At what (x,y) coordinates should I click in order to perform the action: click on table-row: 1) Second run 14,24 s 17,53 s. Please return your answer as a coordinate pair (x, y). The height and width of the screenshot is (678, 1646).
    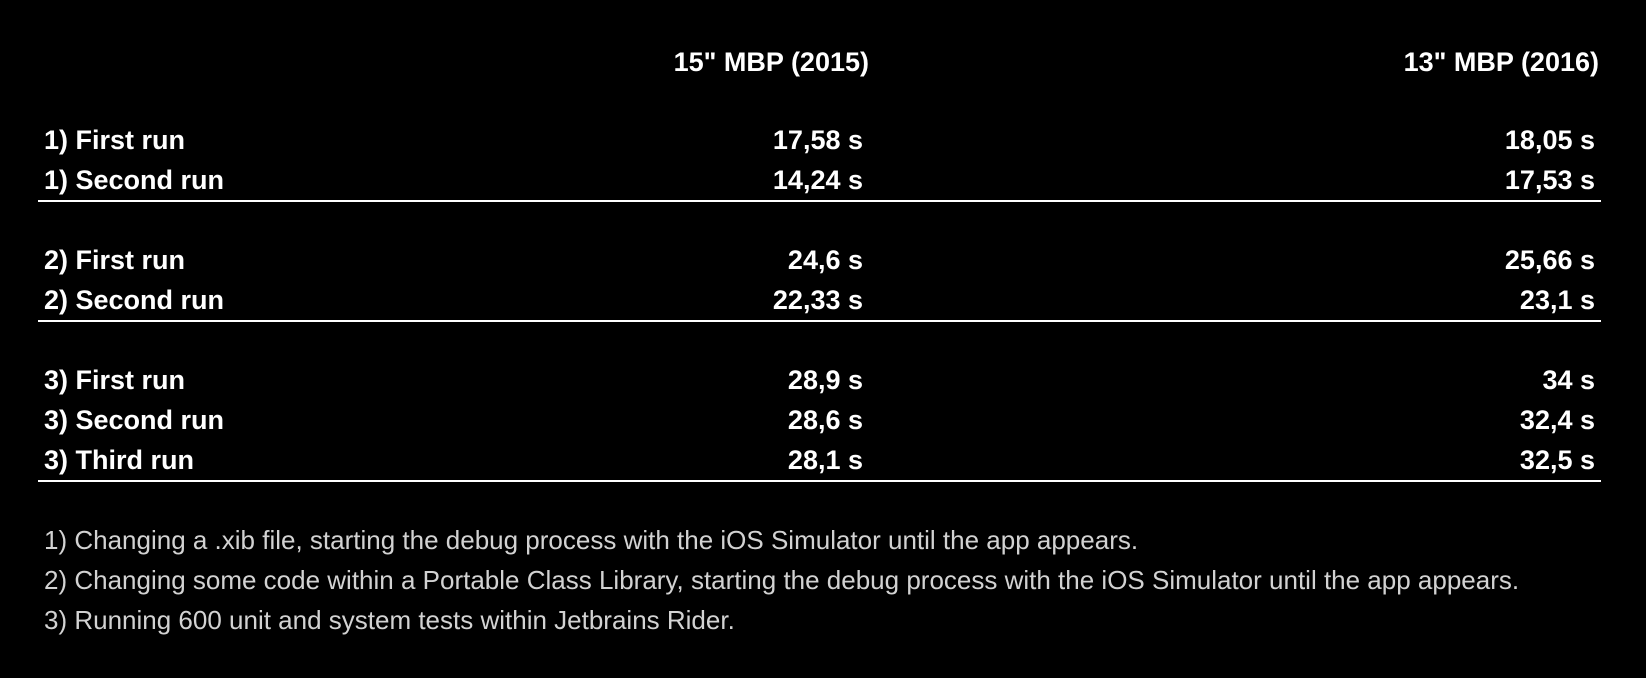
    Looking at the image, I should click on (819, 180).